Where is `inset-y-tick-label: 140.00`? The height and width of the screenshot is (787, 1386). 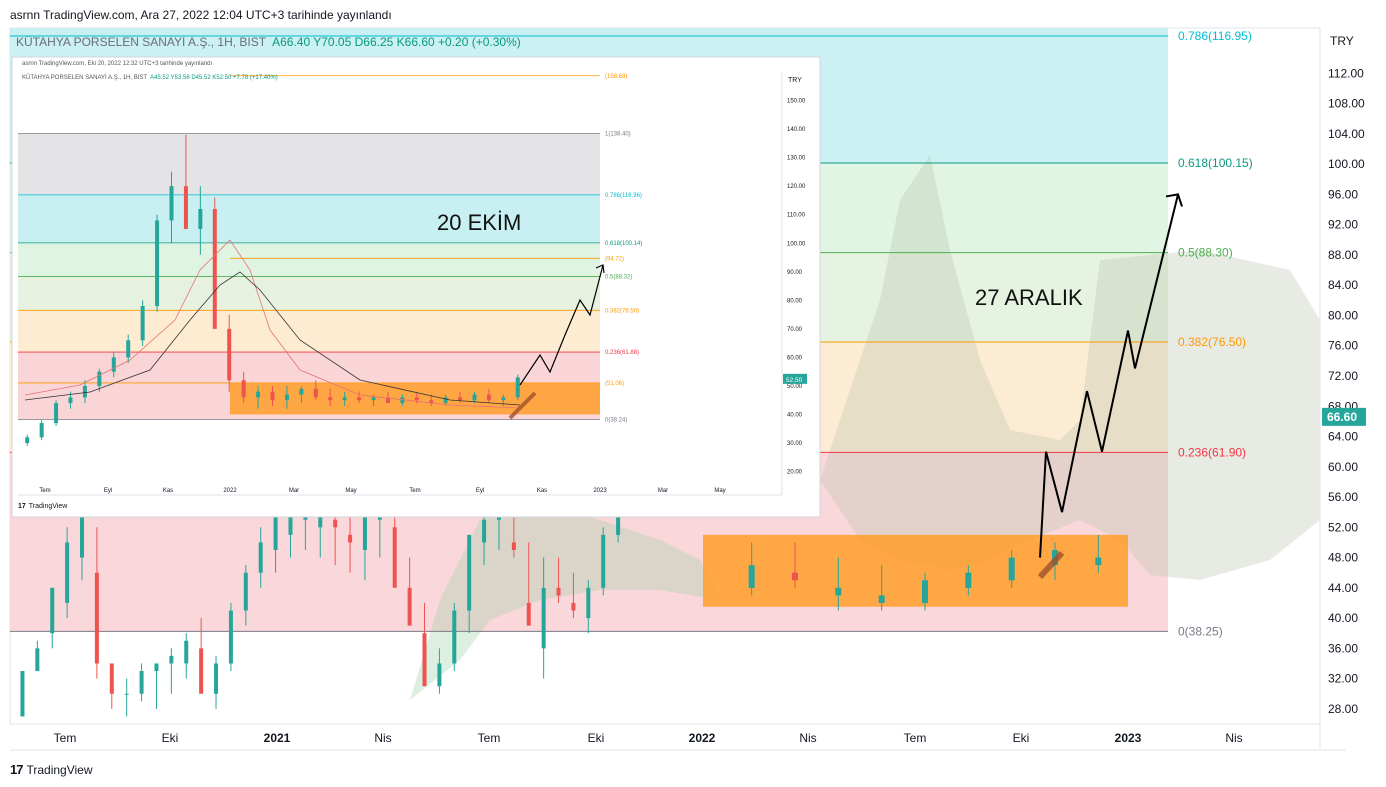 inset-y-tick-label: 140.00 is located at coordinates (796, 130).